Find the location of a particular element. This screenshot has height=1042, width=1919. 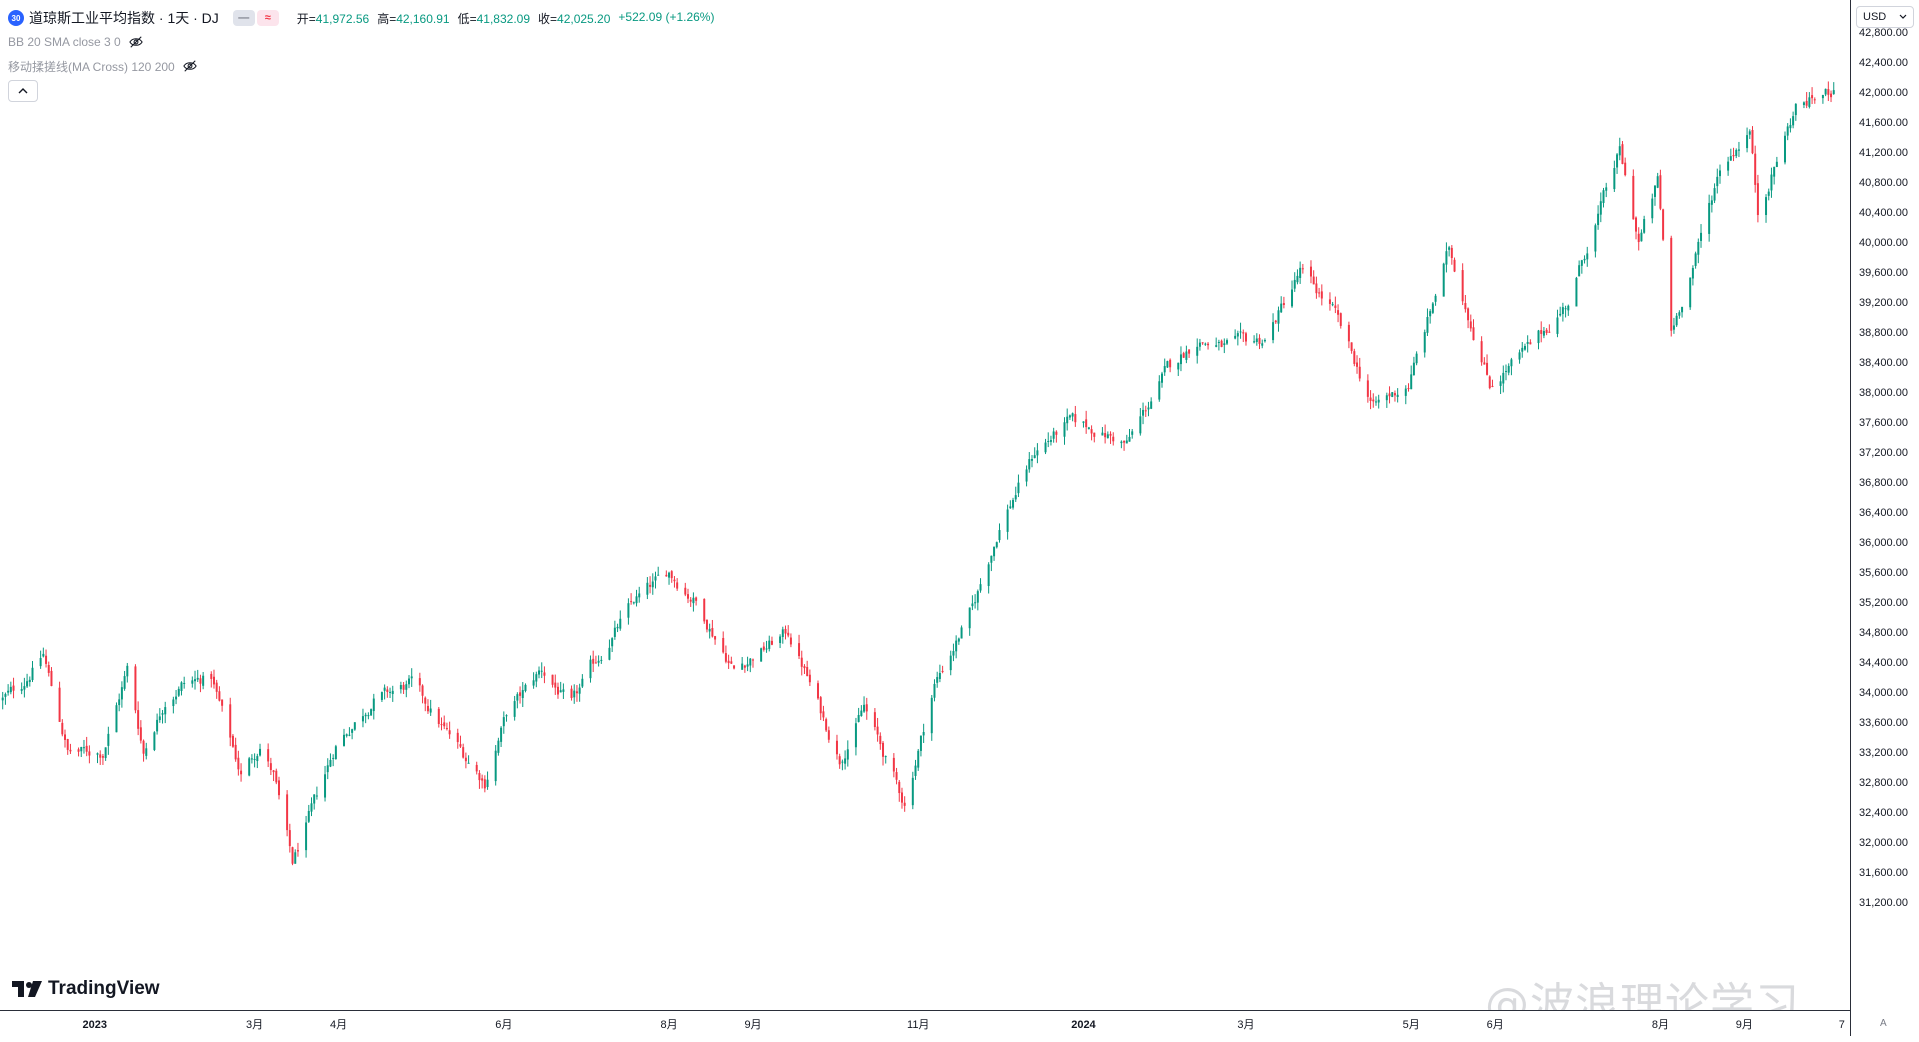

symbol-badge: 30 is located at coordinates (16, 18).